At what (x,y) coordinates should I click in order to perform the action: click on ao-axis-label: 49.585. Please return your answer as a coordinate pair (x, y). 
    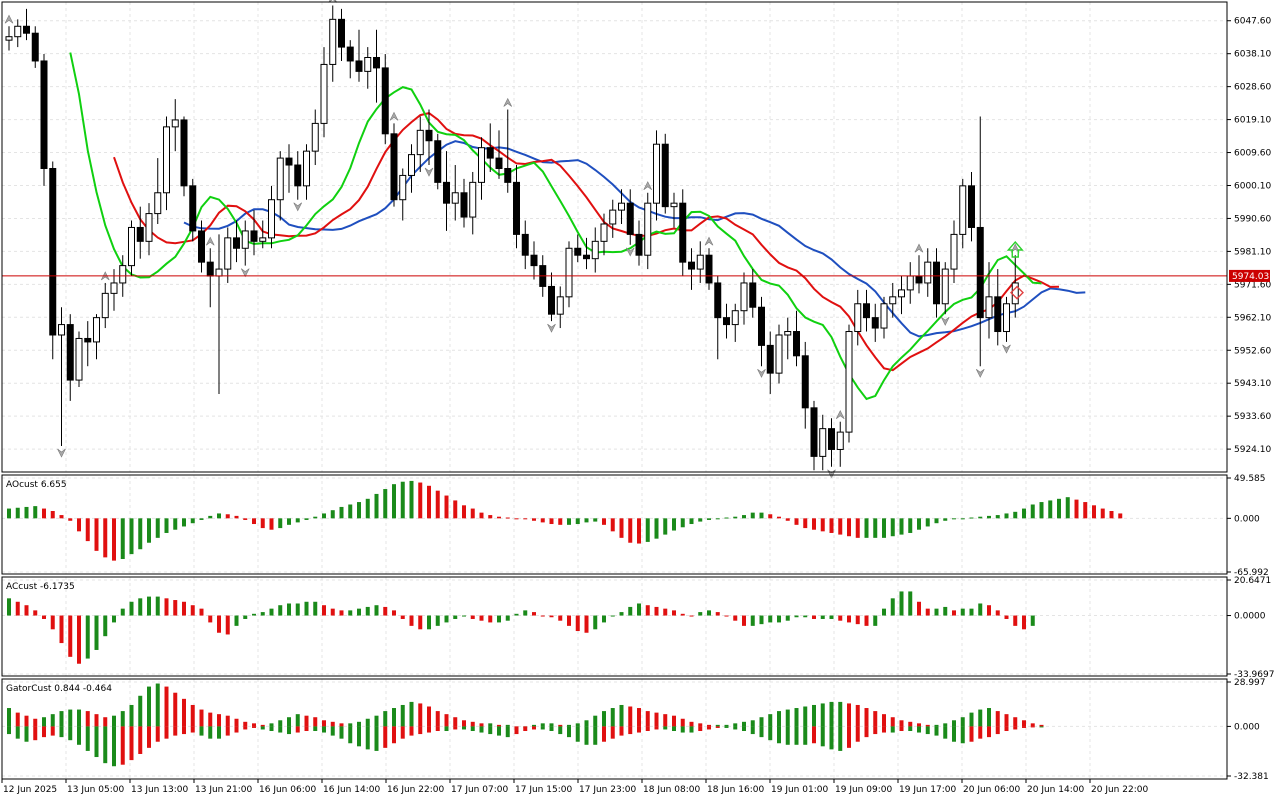
    Looking at the image, I should click on (1250, 479).